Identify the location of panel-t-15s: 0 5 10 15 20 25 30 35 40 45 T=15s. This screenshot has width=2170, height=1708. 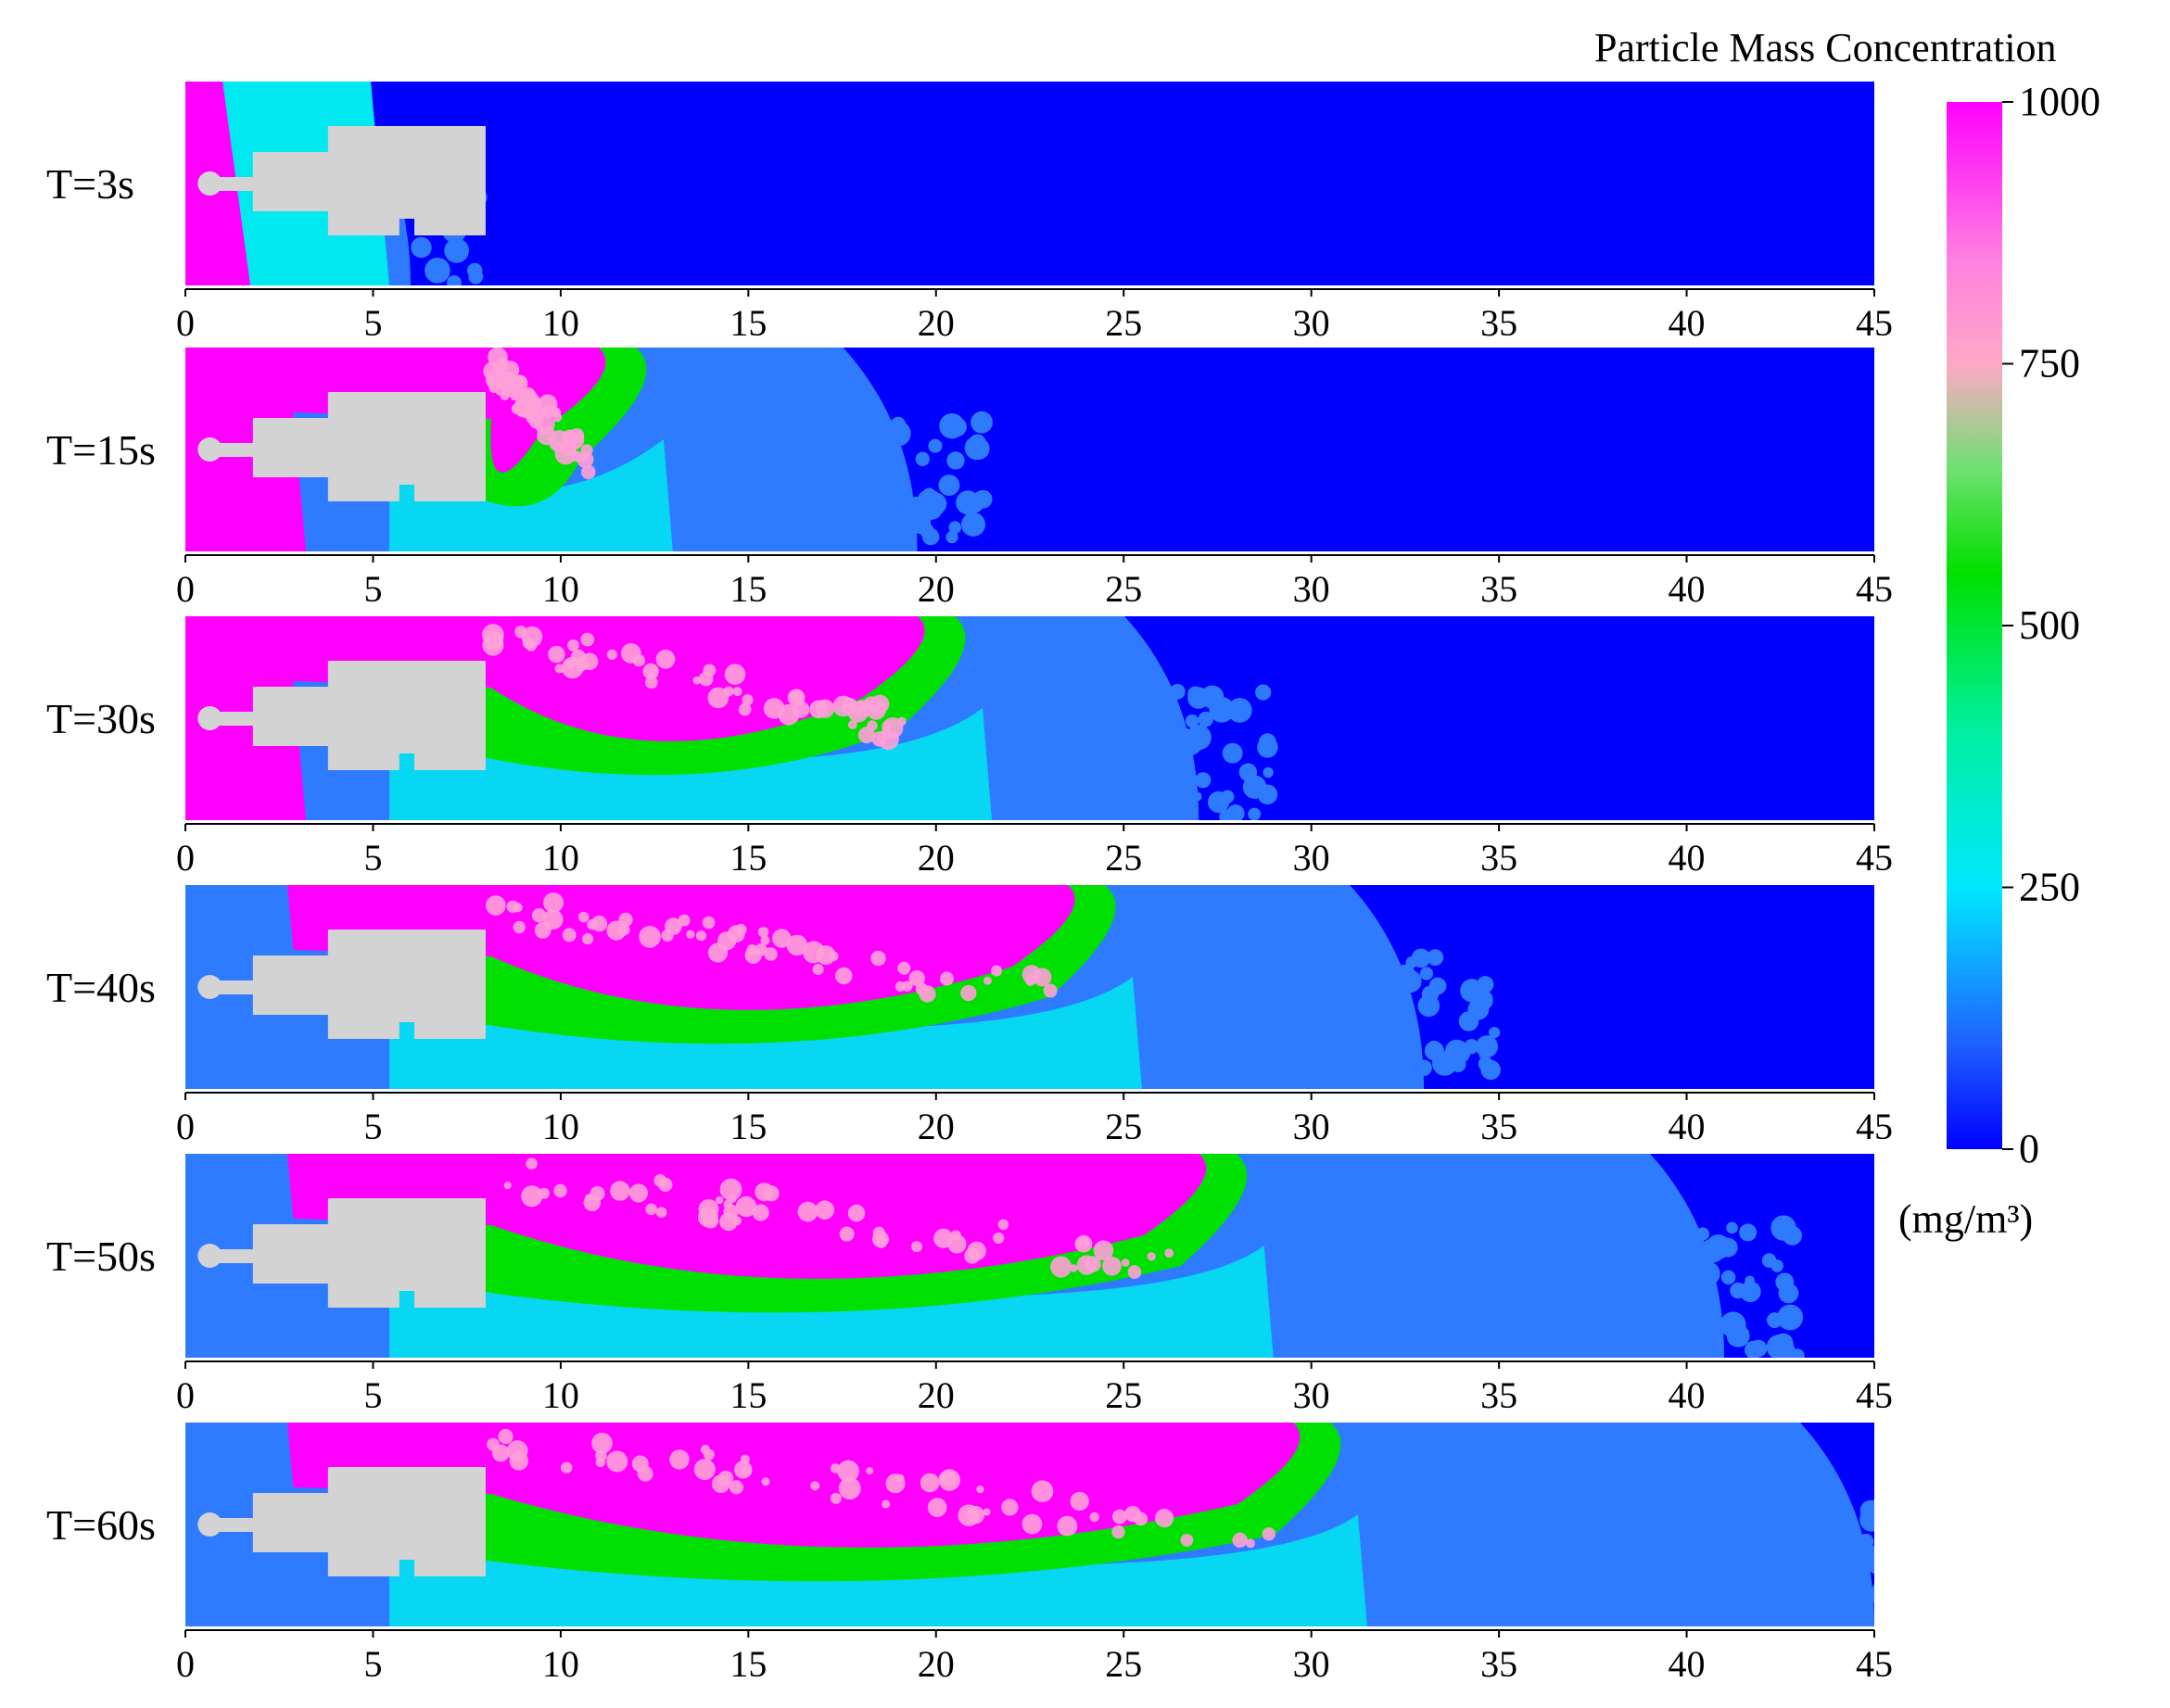
(969, 479).